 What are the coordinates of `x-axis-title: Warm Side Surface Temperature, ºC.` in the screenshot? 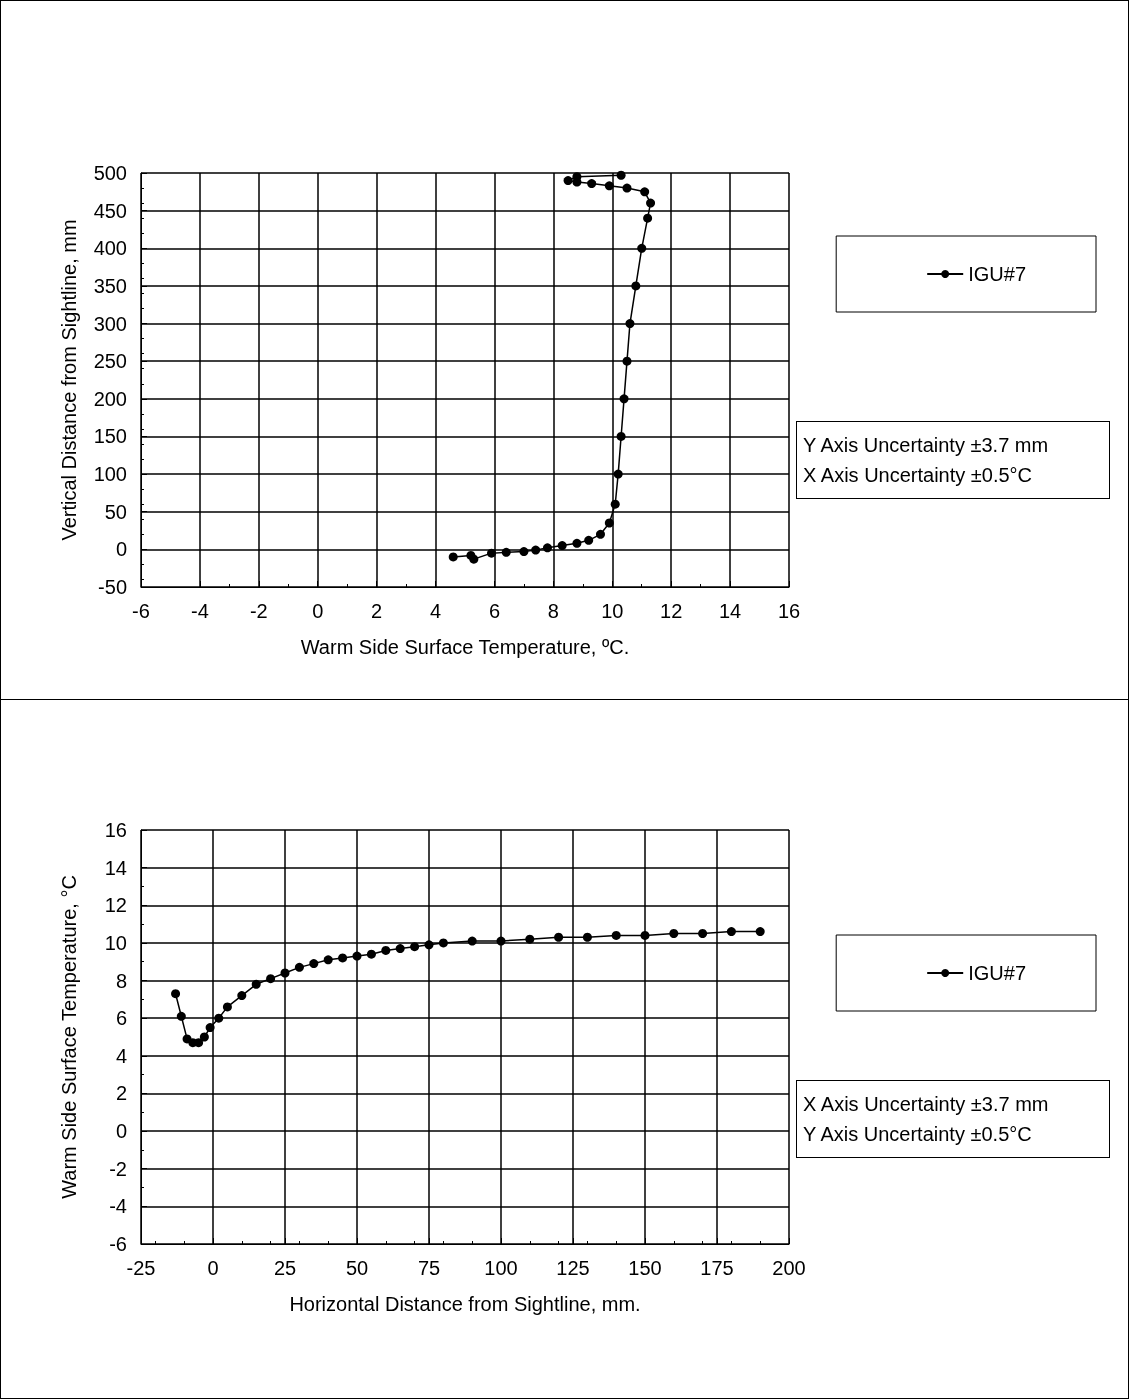 It's located at (465, 647).